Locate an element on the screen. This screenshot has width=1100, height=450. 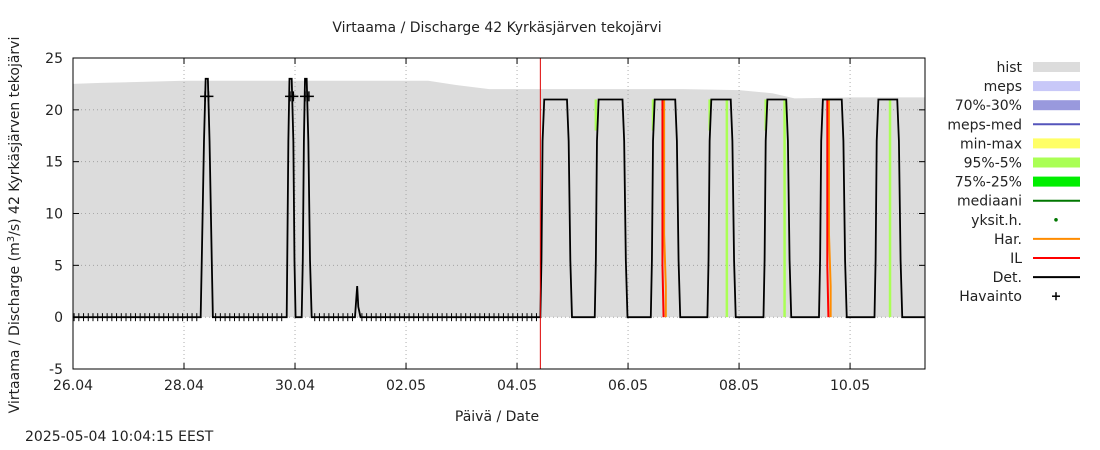
legend-item-havainto: Havainto is located at coordinates (1009, 297).